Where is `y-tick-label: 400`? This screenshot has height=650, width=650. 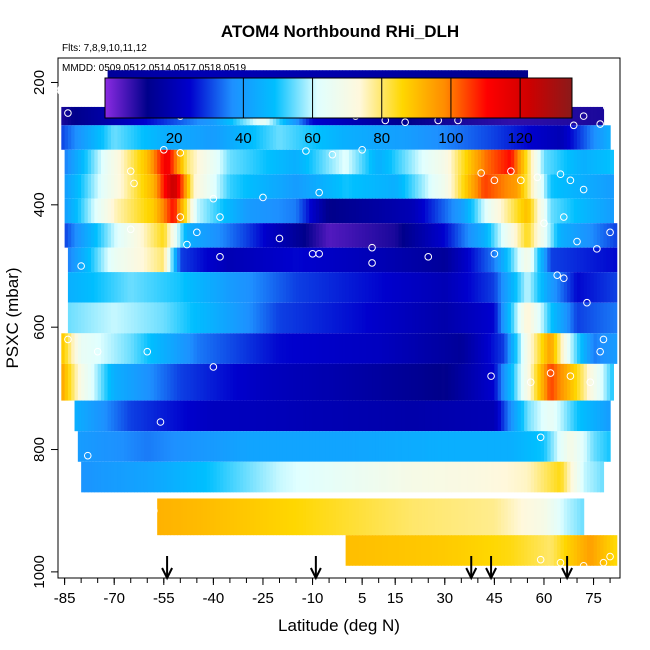
y-tick-label: 400 is located at coordinates (39, 204).